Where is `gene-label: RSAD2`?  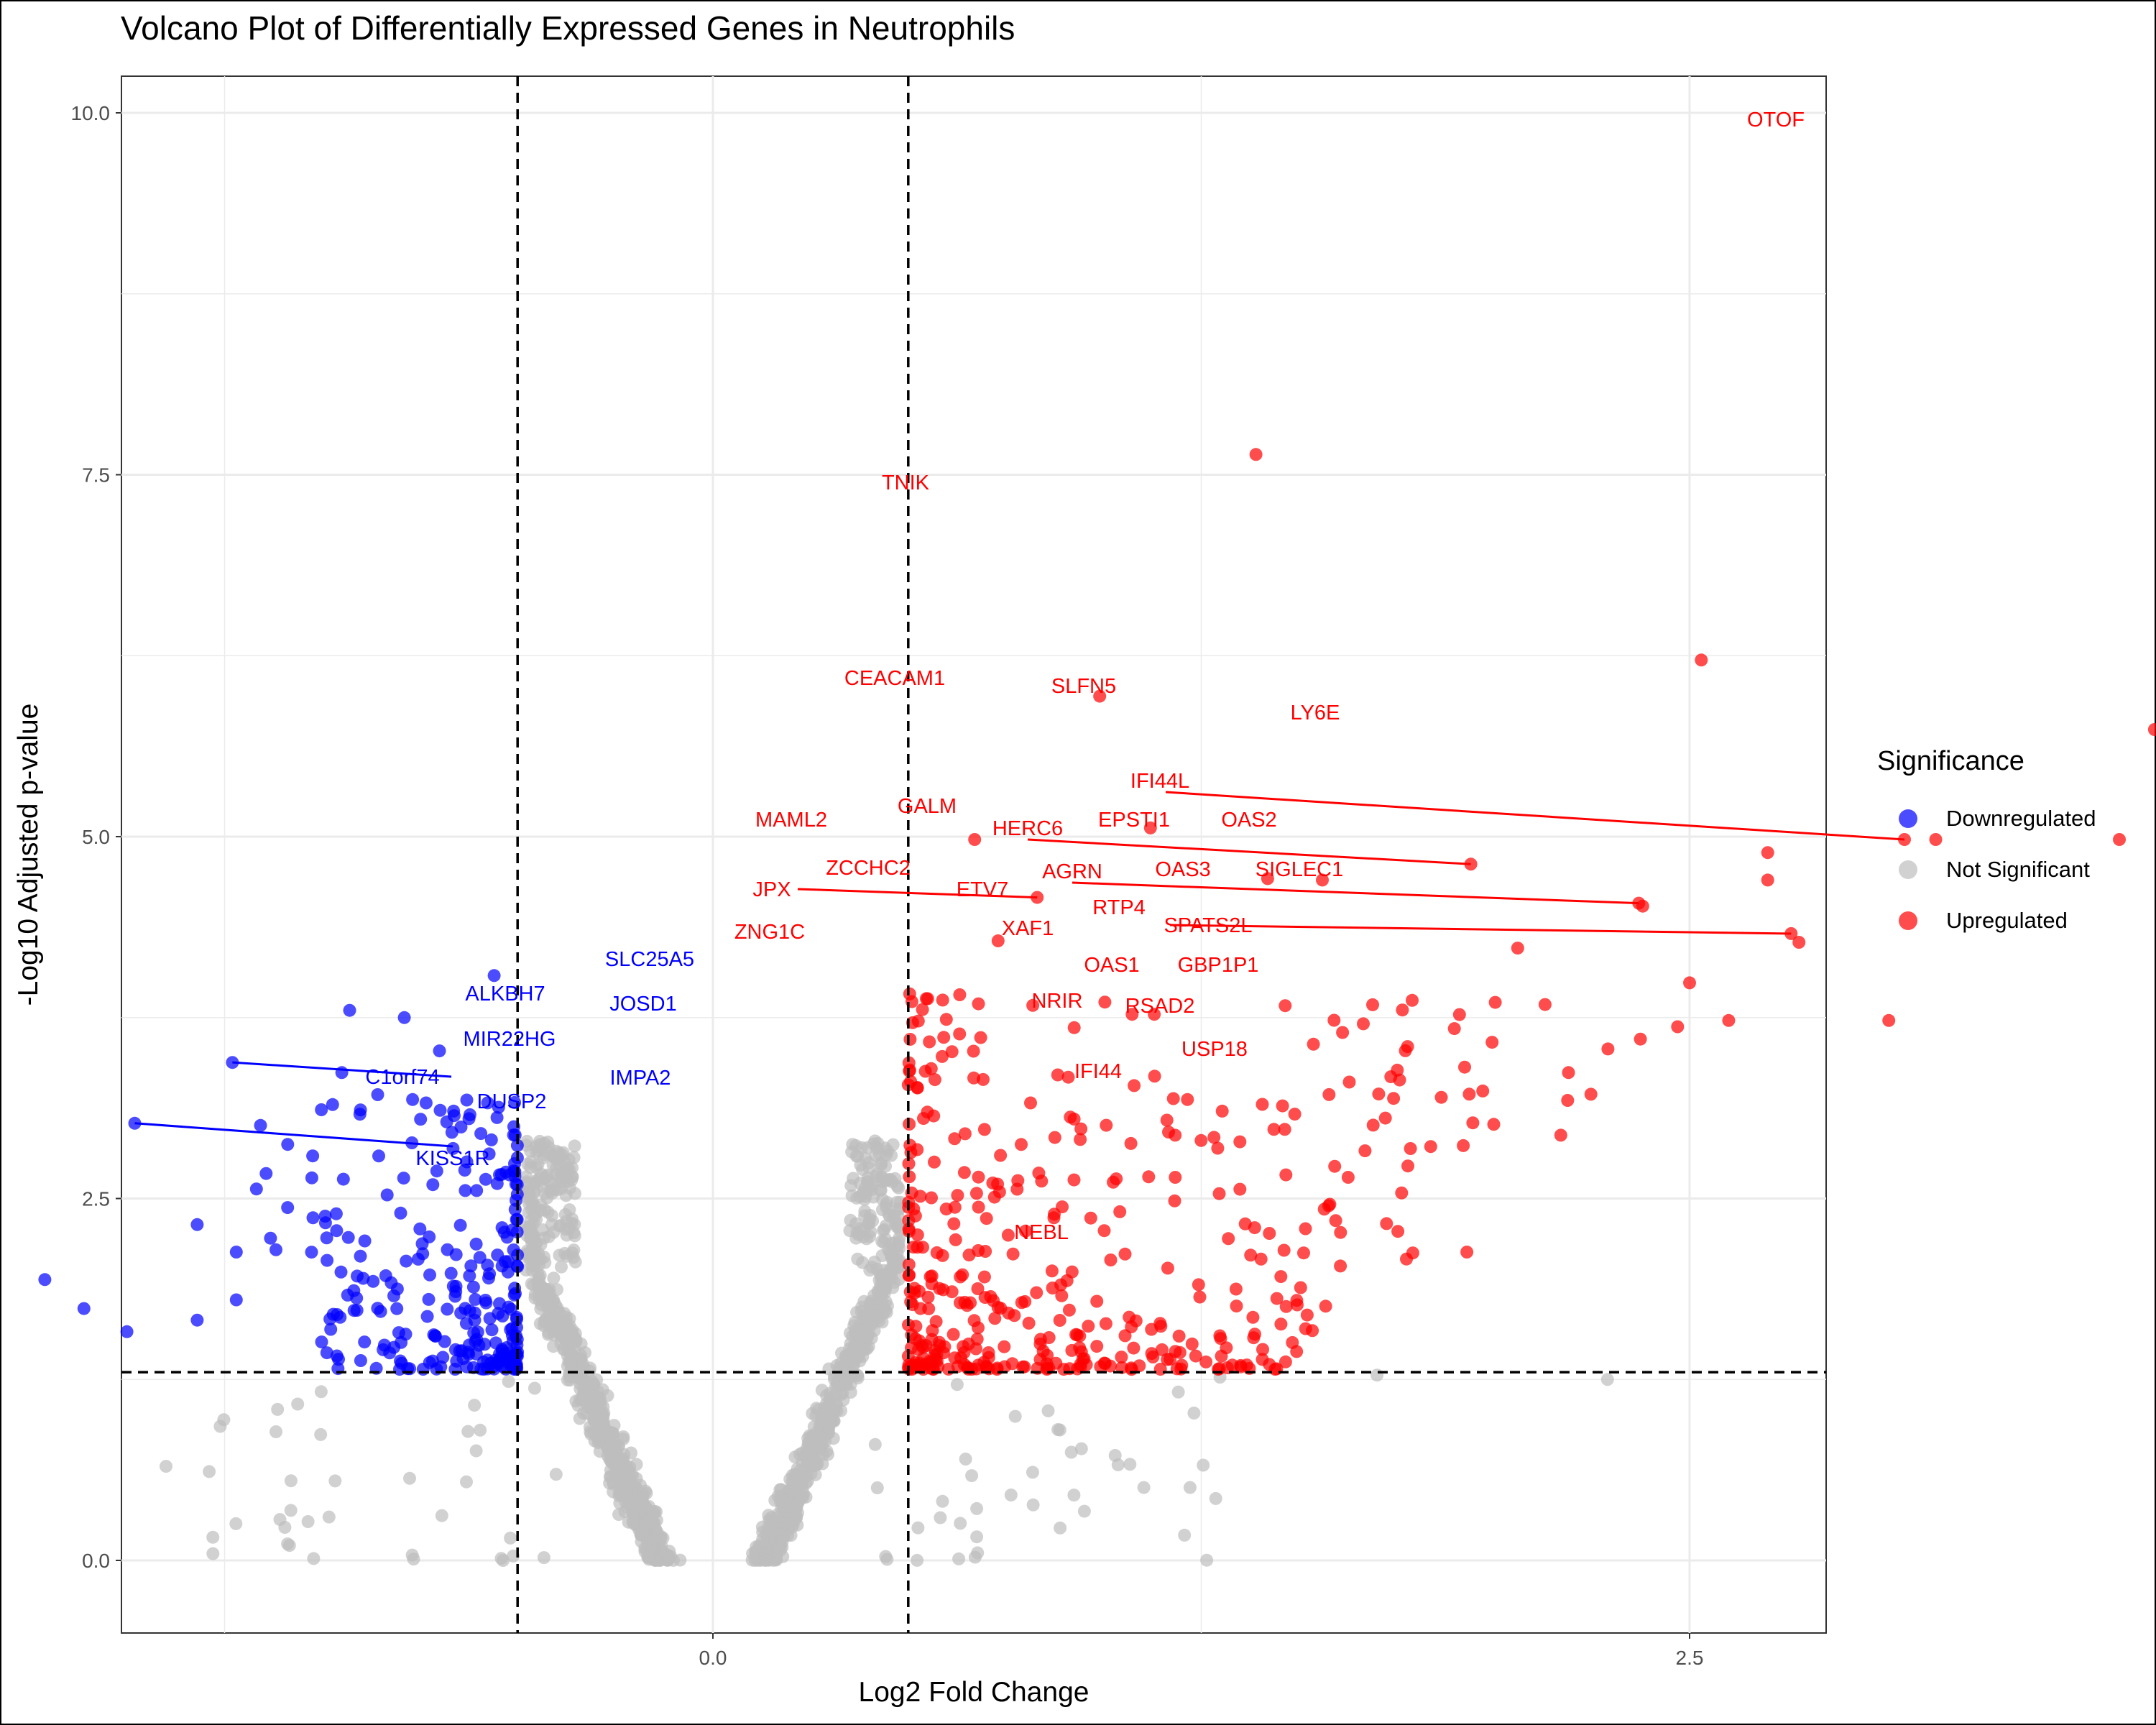 gene-label: RSAD2 is located at coordinates (1160, 1006).